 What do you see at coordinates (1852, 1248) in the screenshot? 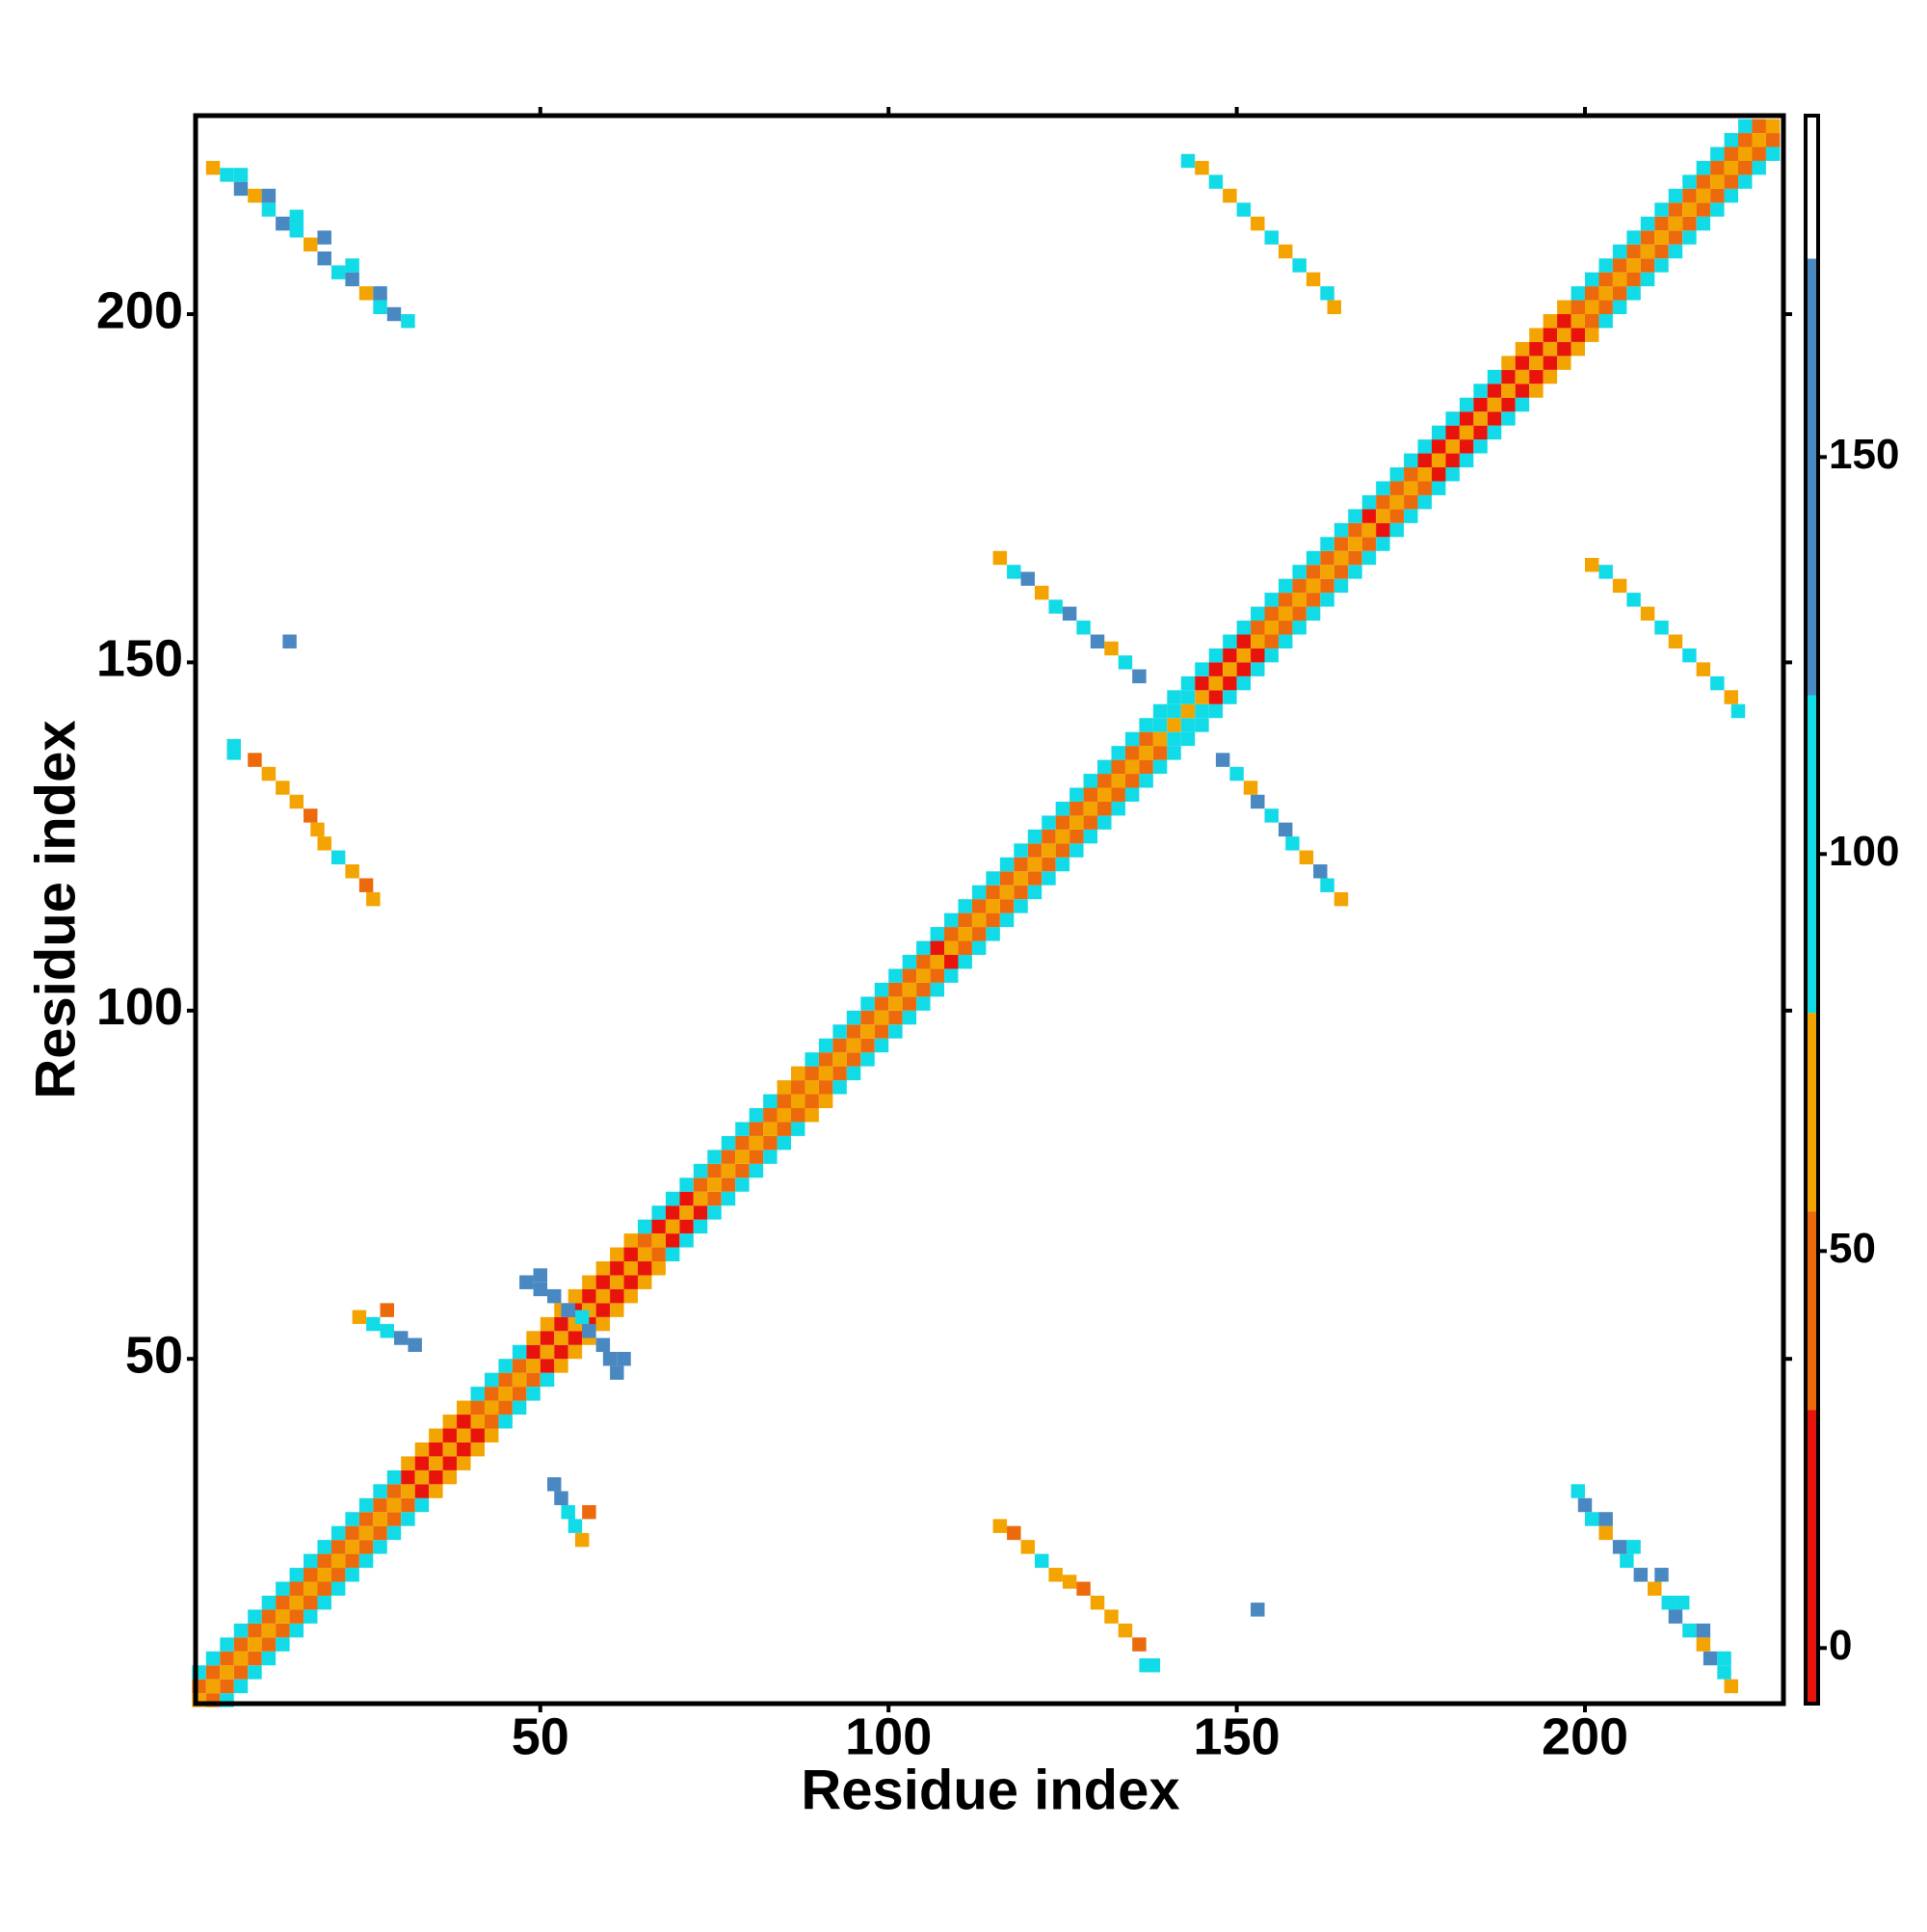
I see `colorbar-tick-label: 50` at bounding box center [1852, 1248].